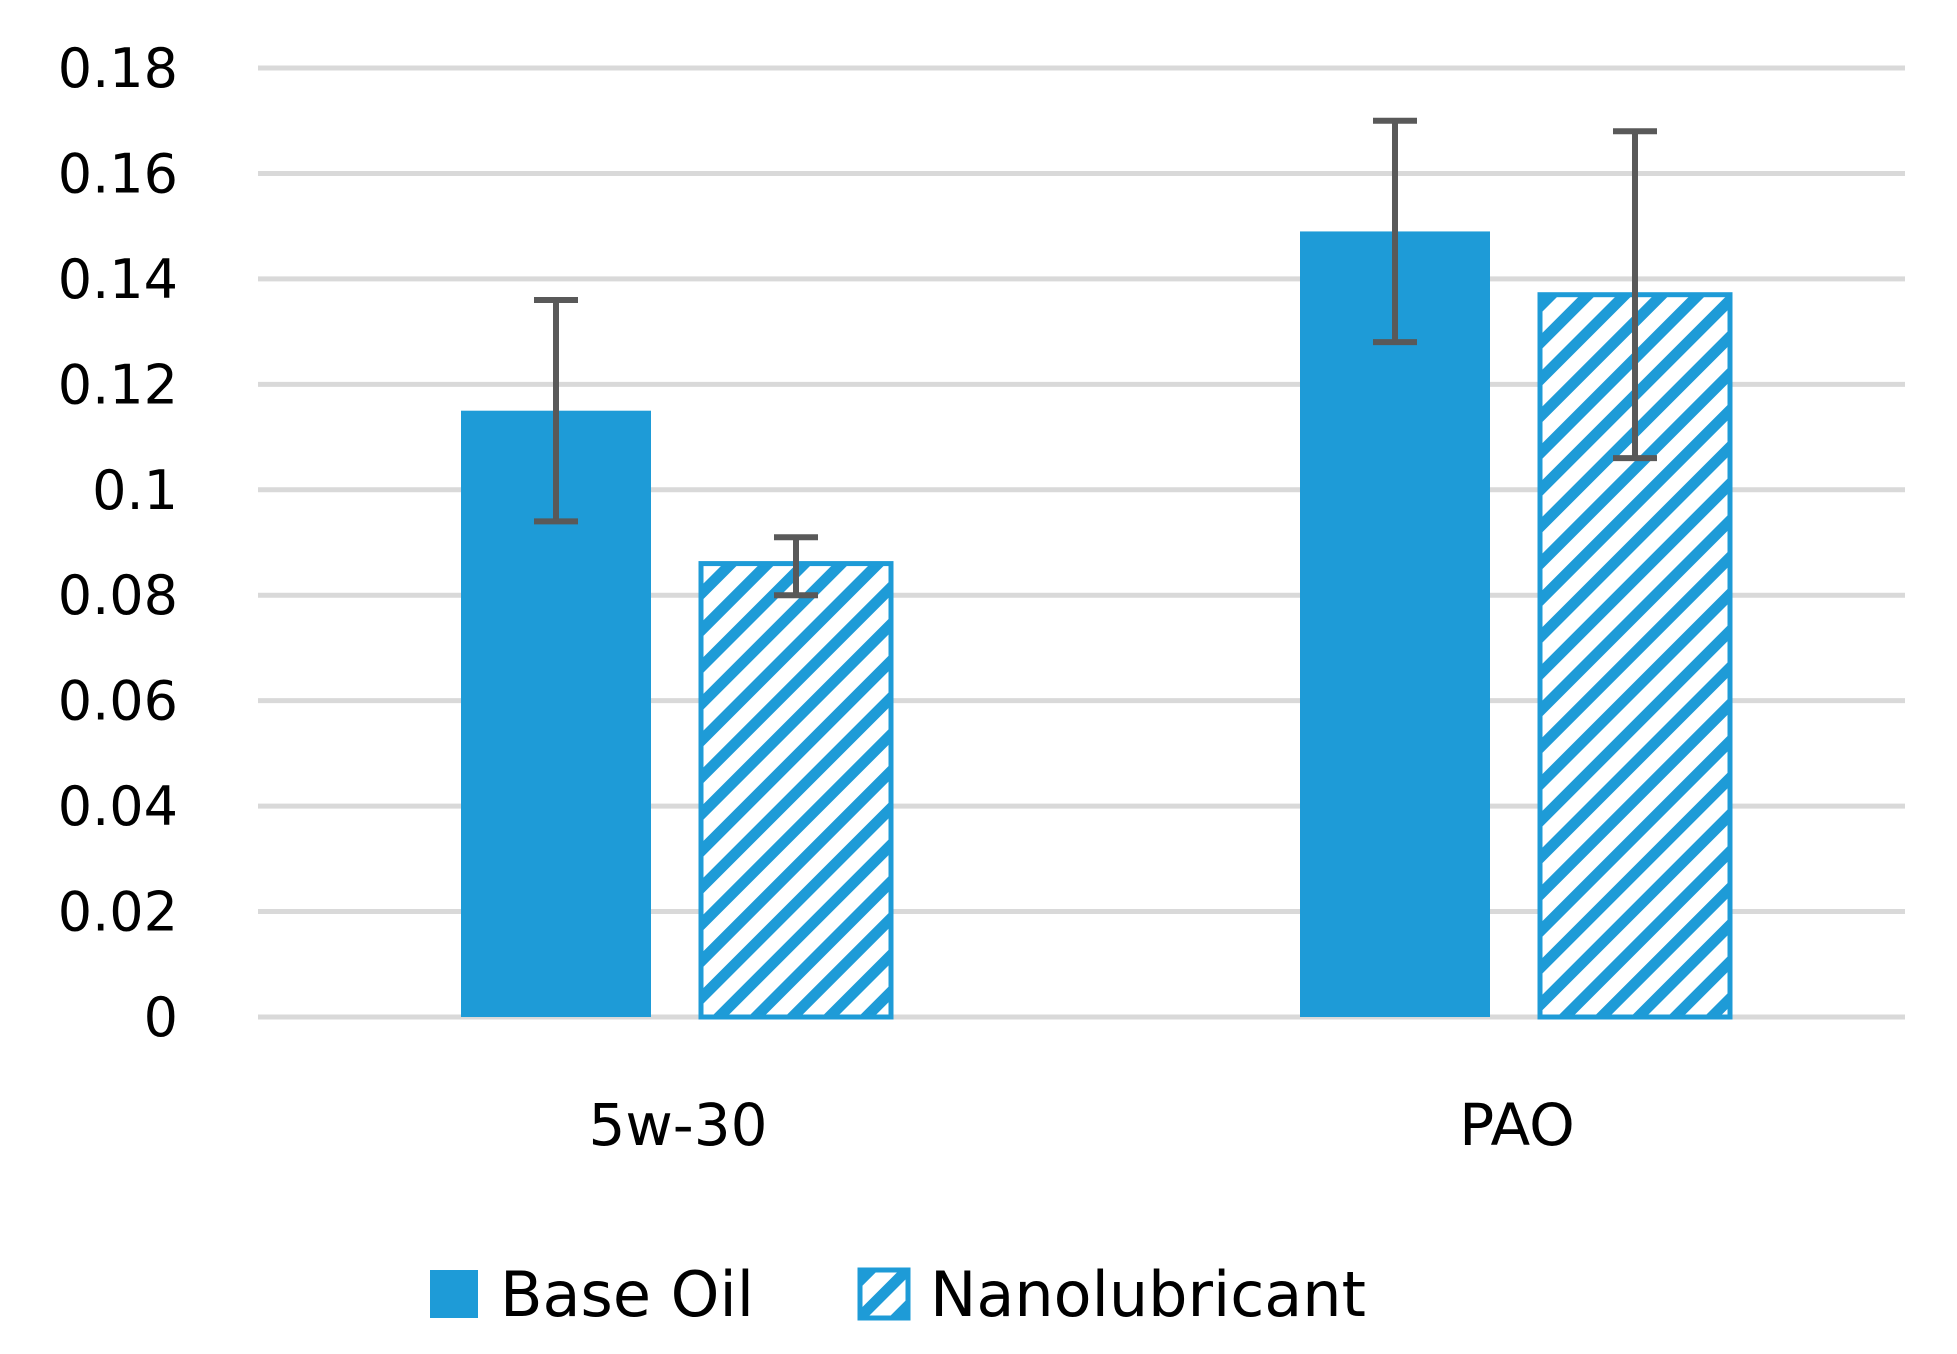 This screenshot has width=1957, height=1354. What do you see at coordinates (118, 701) in the screenshot?
I see `y-tick-label: 0.06` at bounding box center [118, 701].